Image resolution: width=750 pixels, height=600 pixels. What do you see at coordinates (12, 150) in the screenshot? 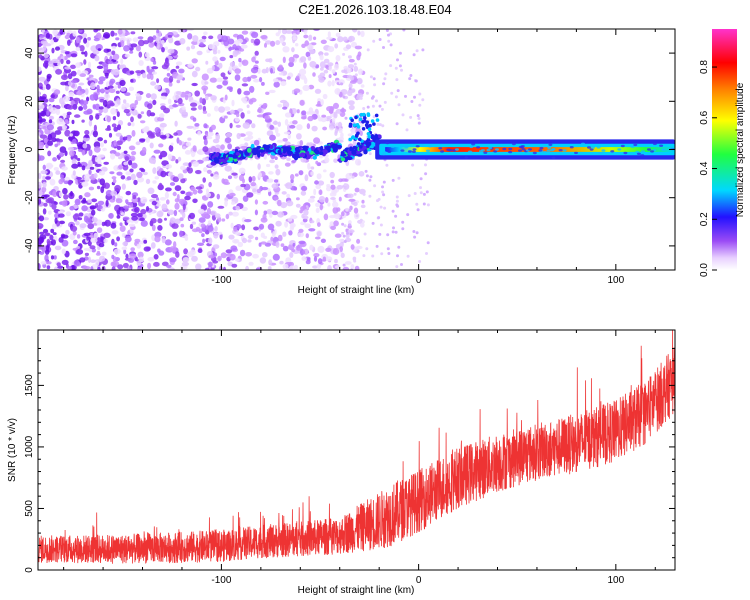
I see `spectrogram-ylabel: Frequency (Hz)` at bounding box center [12, 150].